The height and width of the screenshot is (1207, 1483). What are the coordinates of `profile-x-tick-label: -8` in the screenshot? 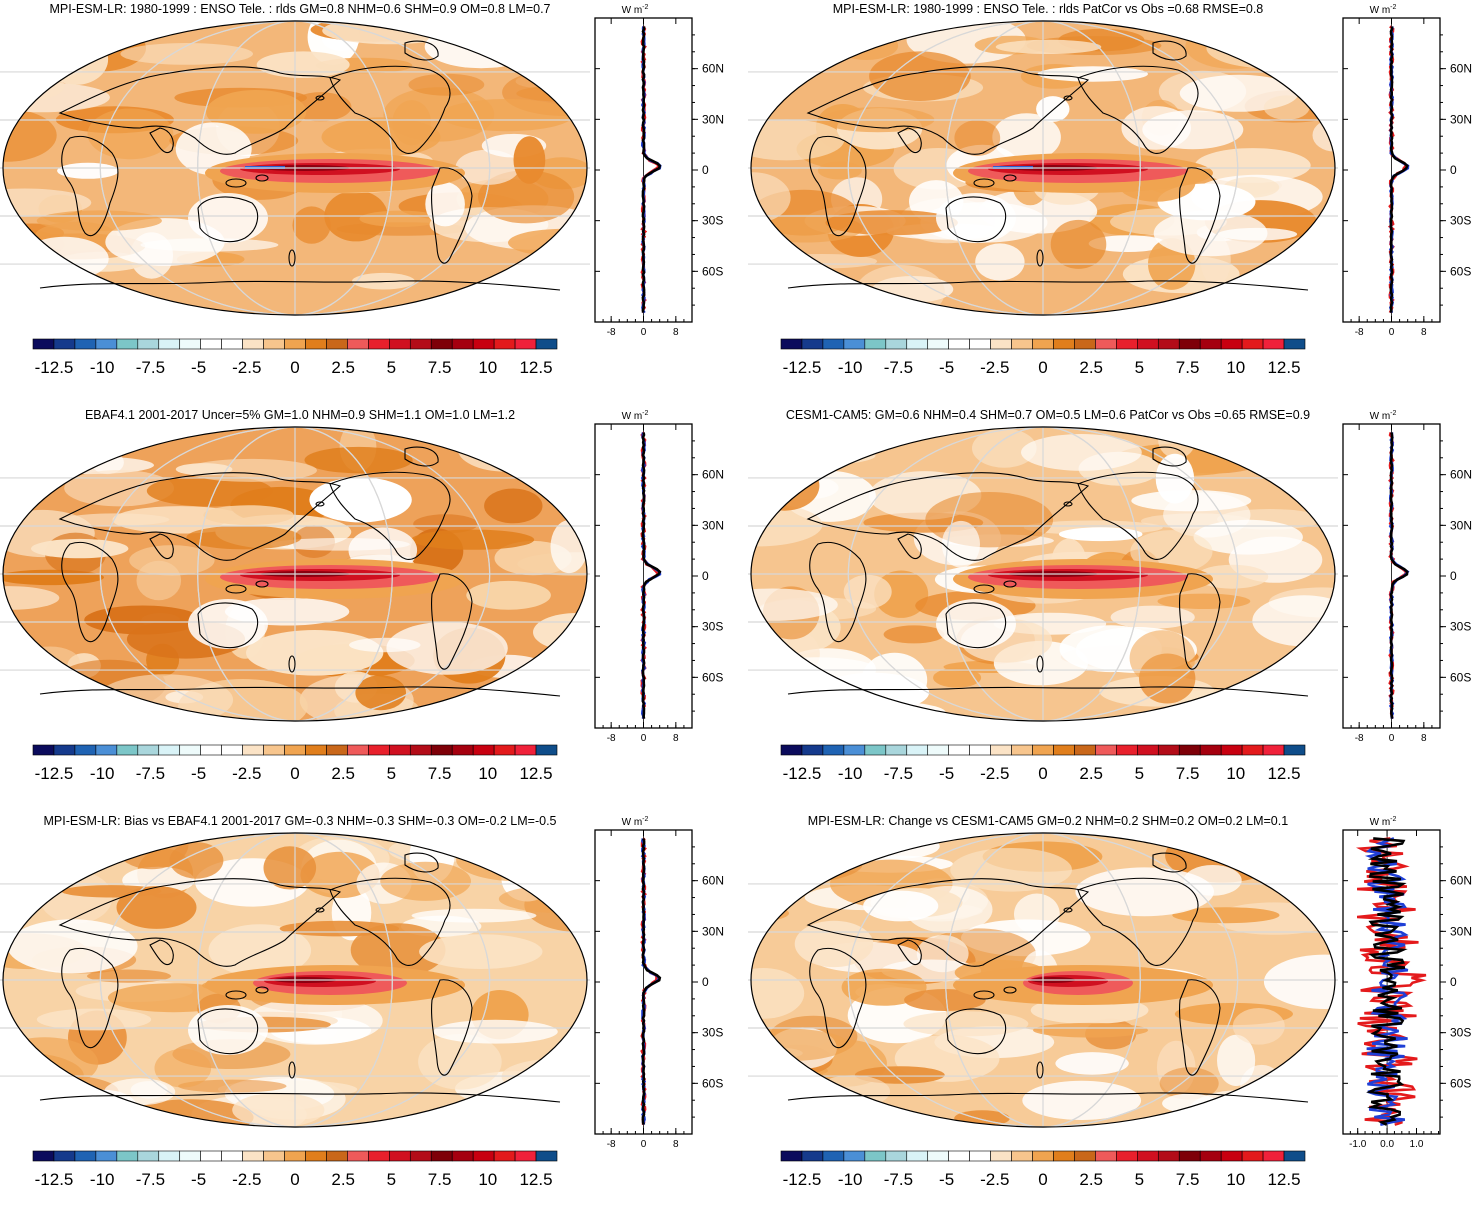 It's located at (1359, 737).